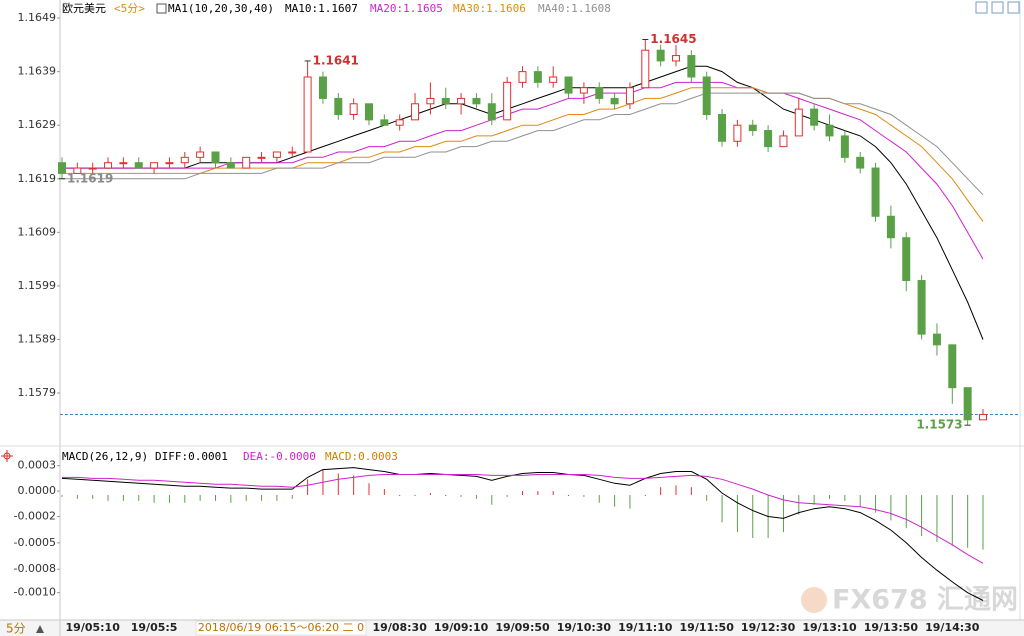 The image size is (1024, 636). I want to click on chart-title: 欧元美元, so click(84, 8).